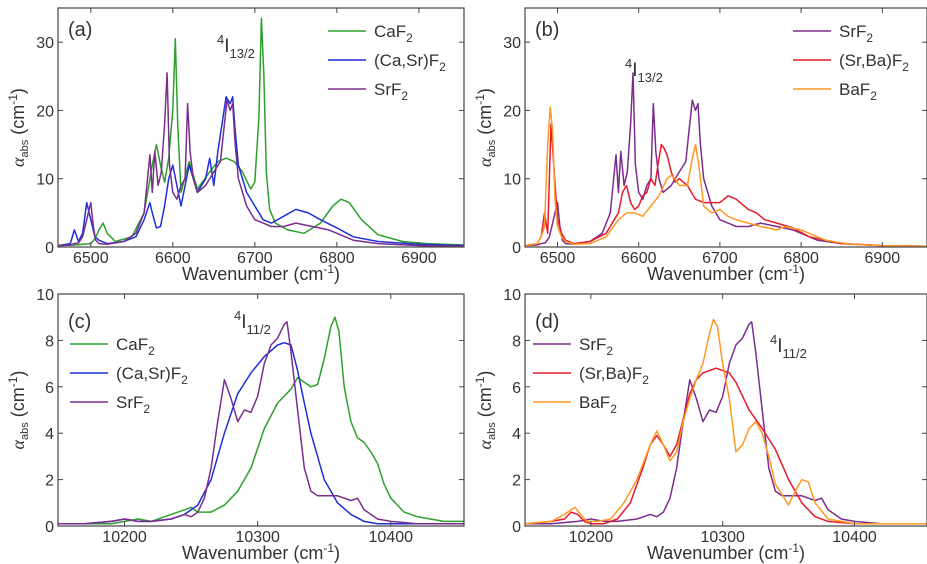 The height and width of the screenshot is (564, 927). Describe the element at coordinates (391, 537) in the screenshot. I see `x-tick-label: 10400` at that location.